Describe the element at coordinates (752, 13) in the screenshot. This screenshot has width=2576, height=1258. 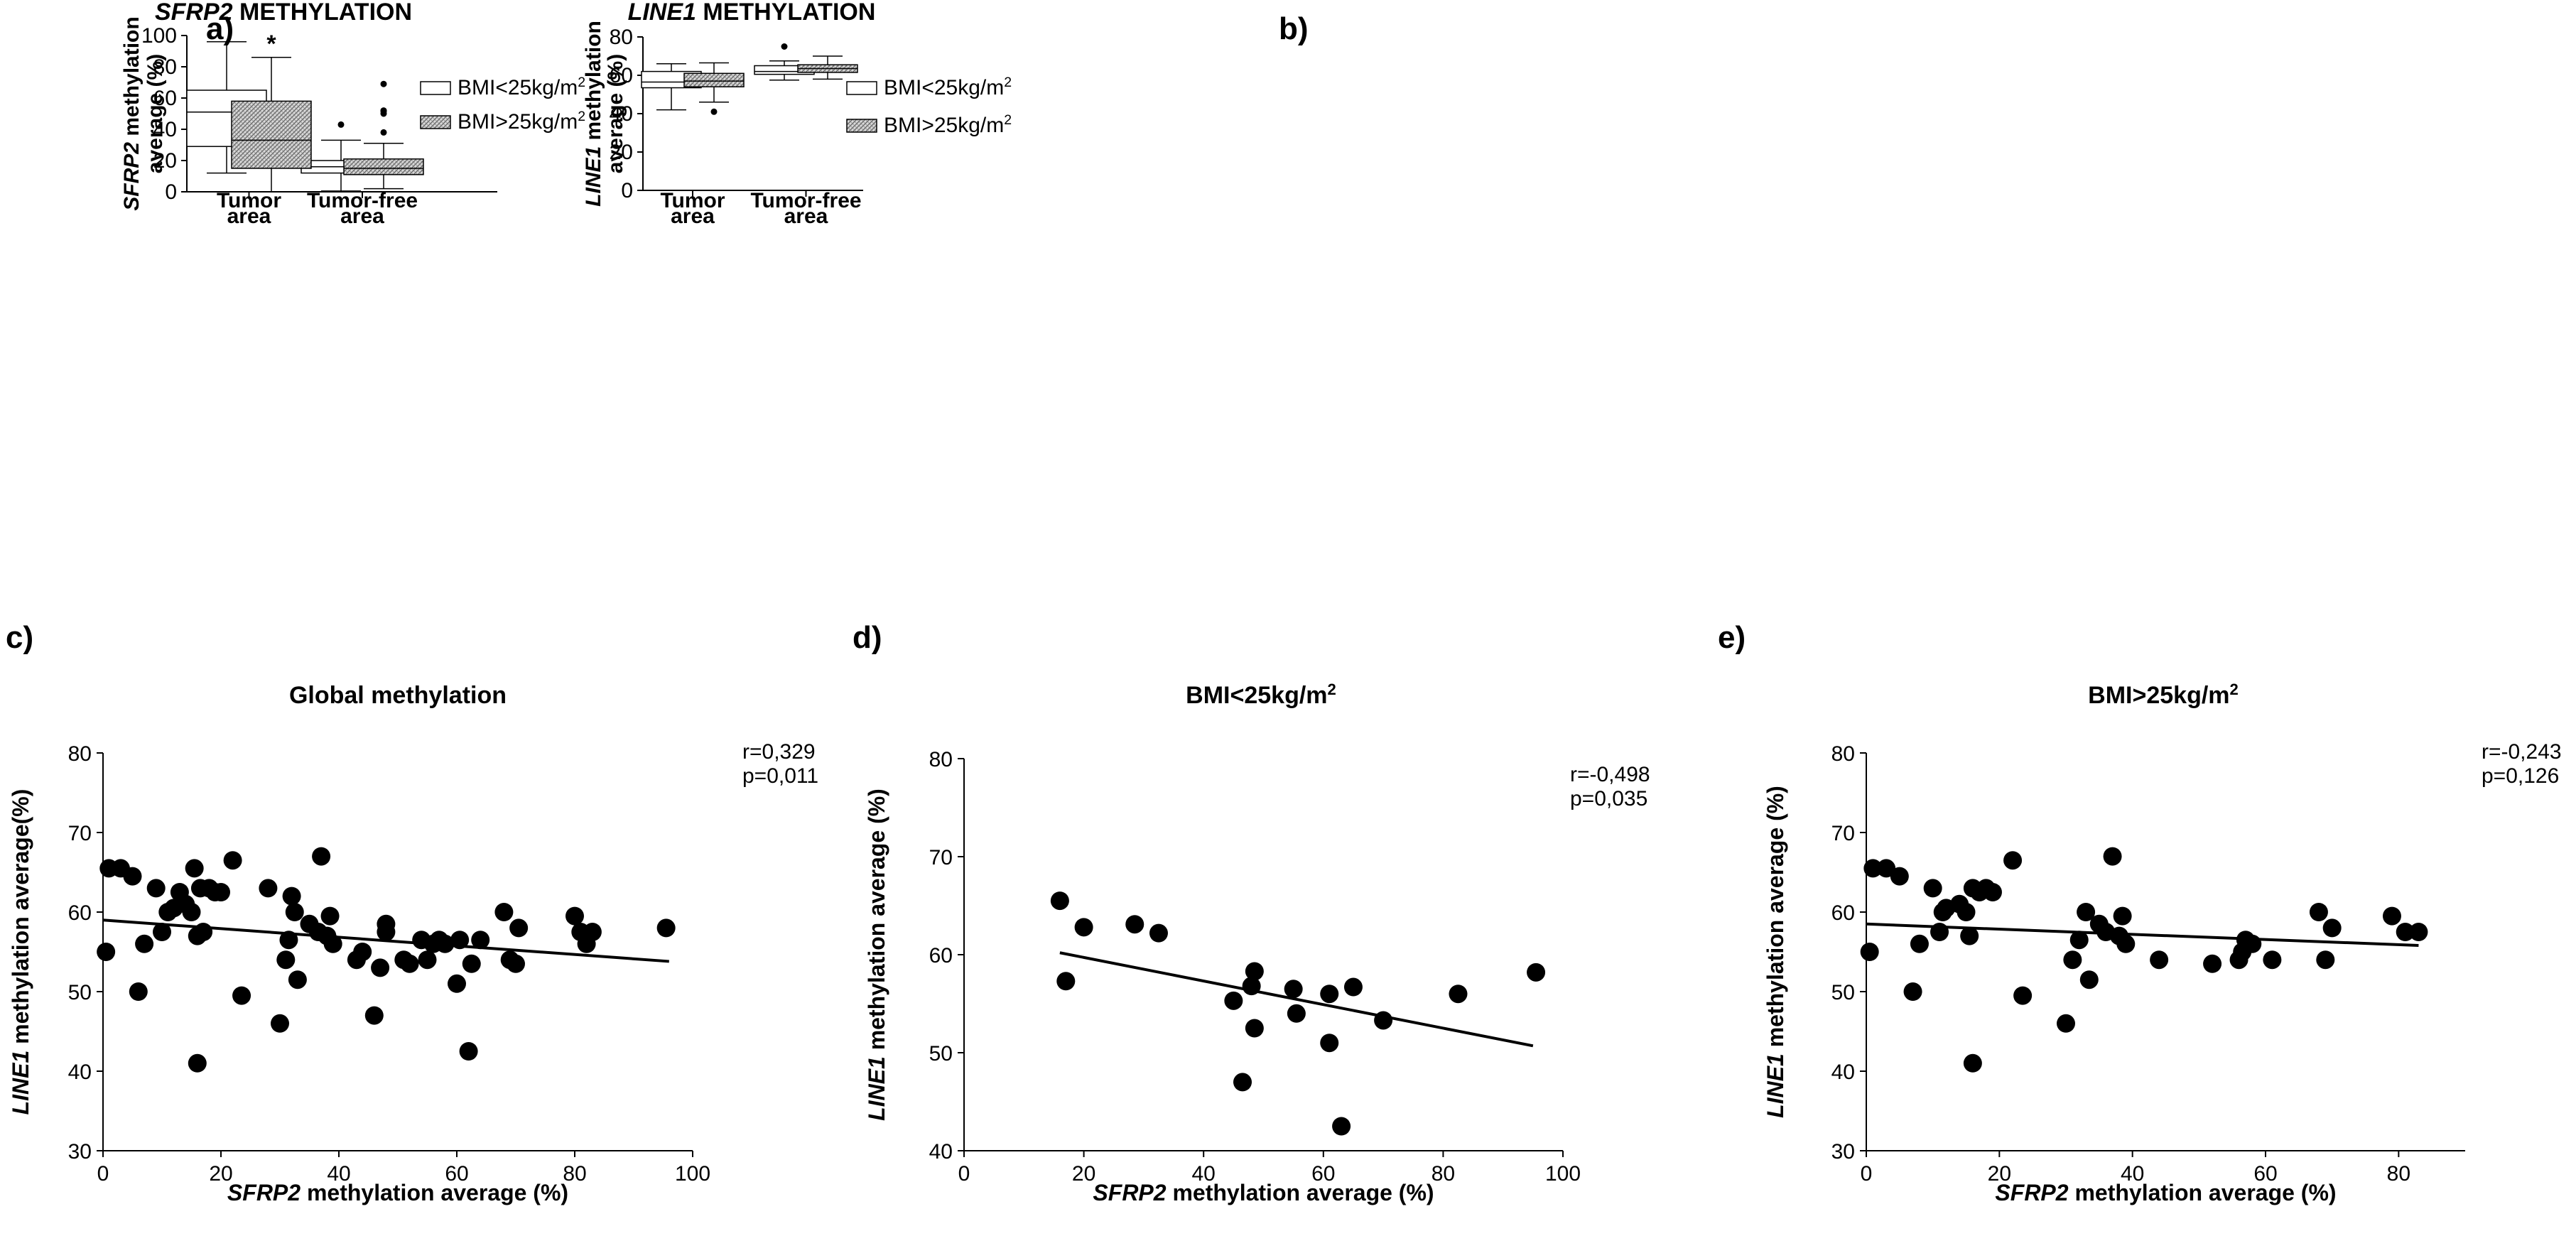
I see `chart-title: LINE1 METHYLATION` at that location.